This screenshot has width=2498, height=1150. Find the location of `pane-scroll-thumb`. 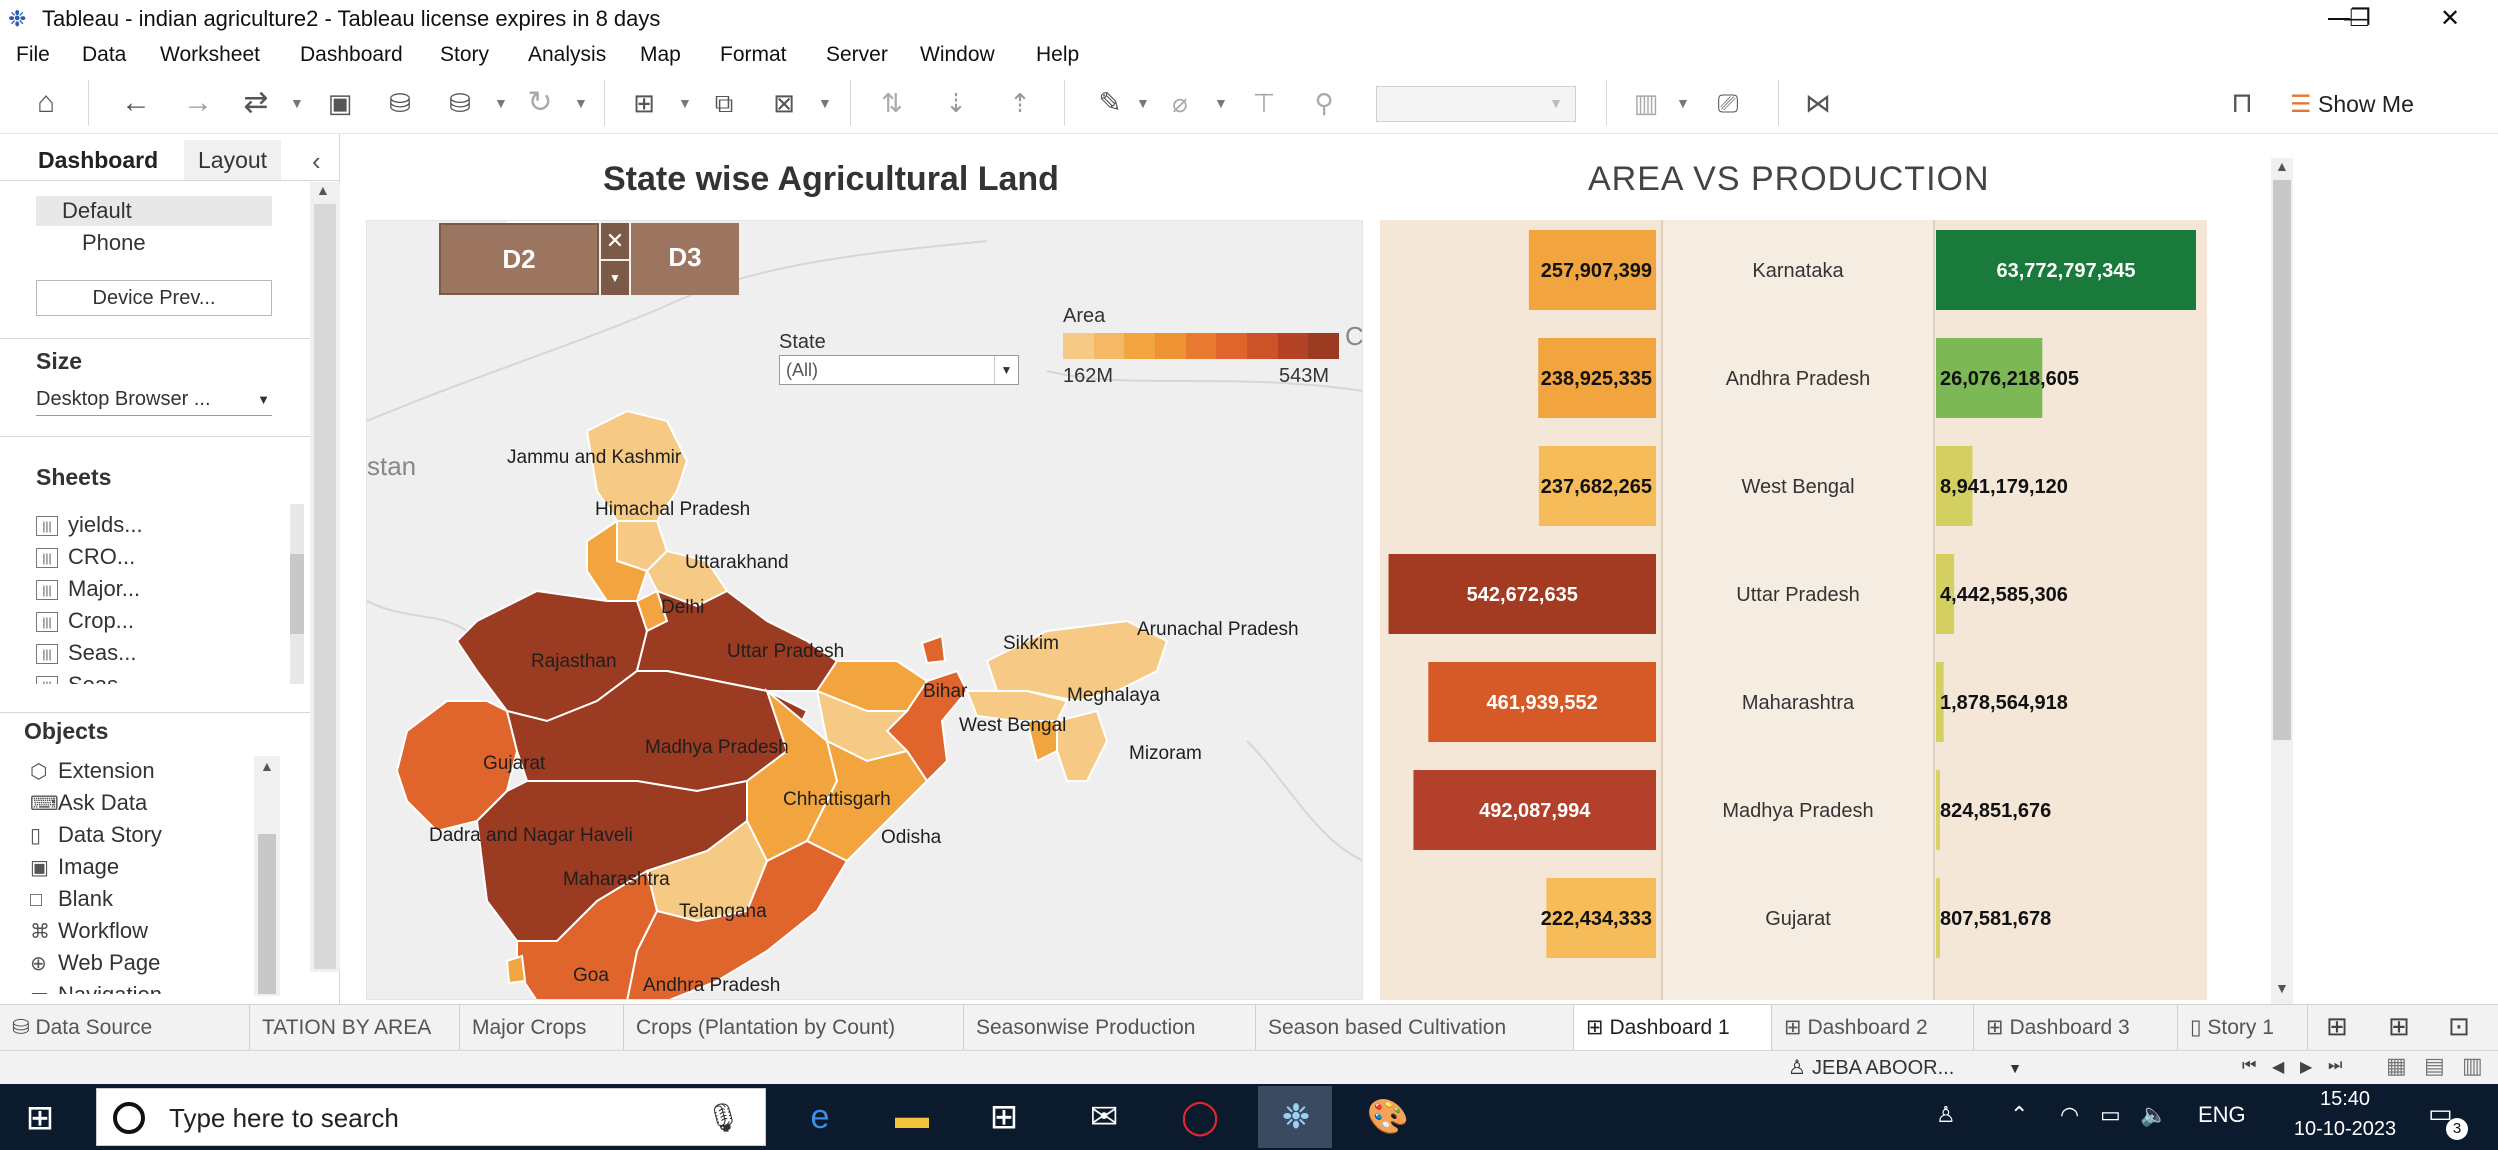

pane-scroll-thumb is located at coordinates (325, 586).